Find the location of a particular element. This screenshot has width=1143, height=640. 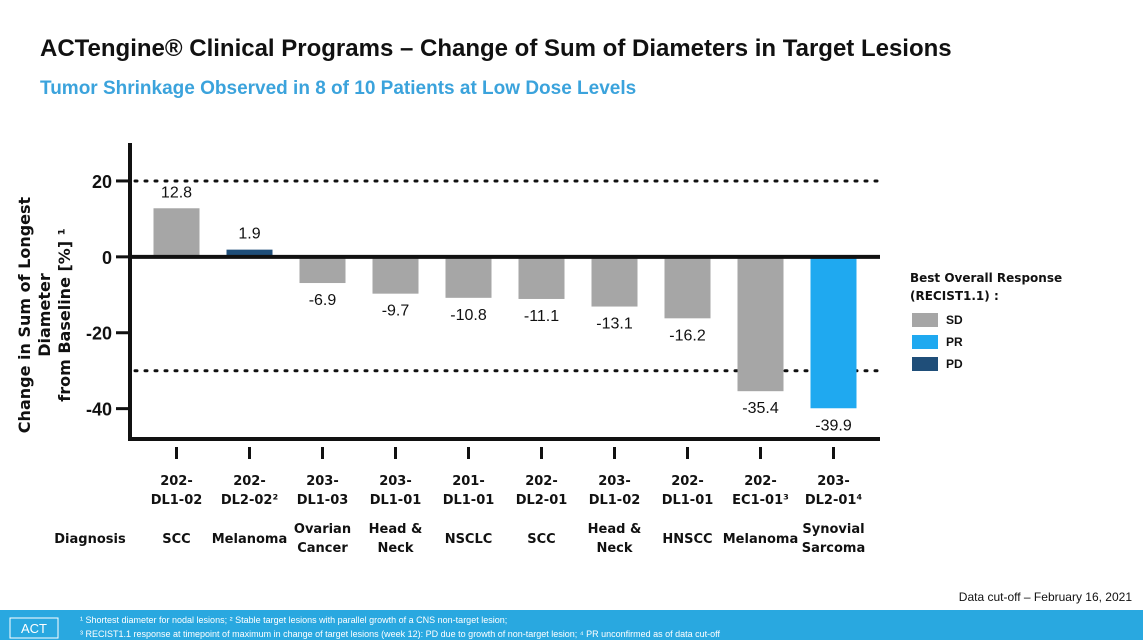

y-tick-label: 0 is located at coordinates (107, 258).